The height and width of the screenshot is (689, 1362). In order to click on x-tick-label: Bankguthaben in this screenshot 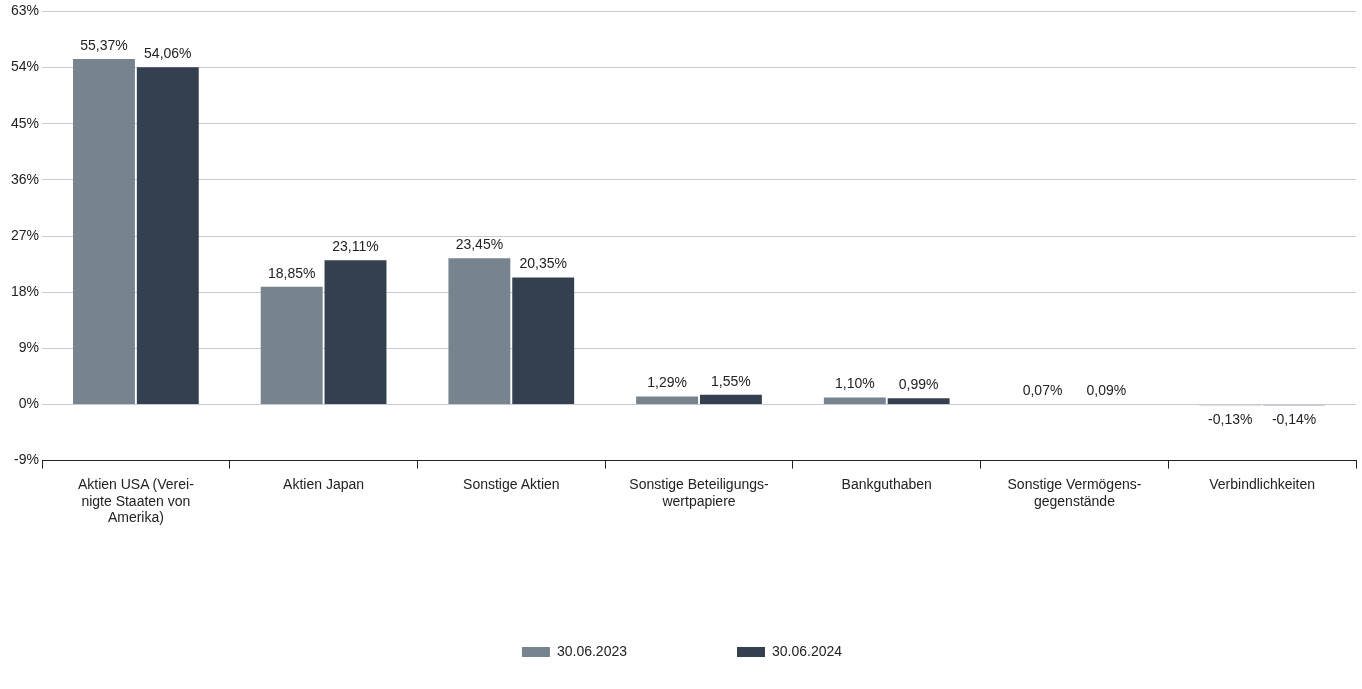, I will do `click(886, 483)`.